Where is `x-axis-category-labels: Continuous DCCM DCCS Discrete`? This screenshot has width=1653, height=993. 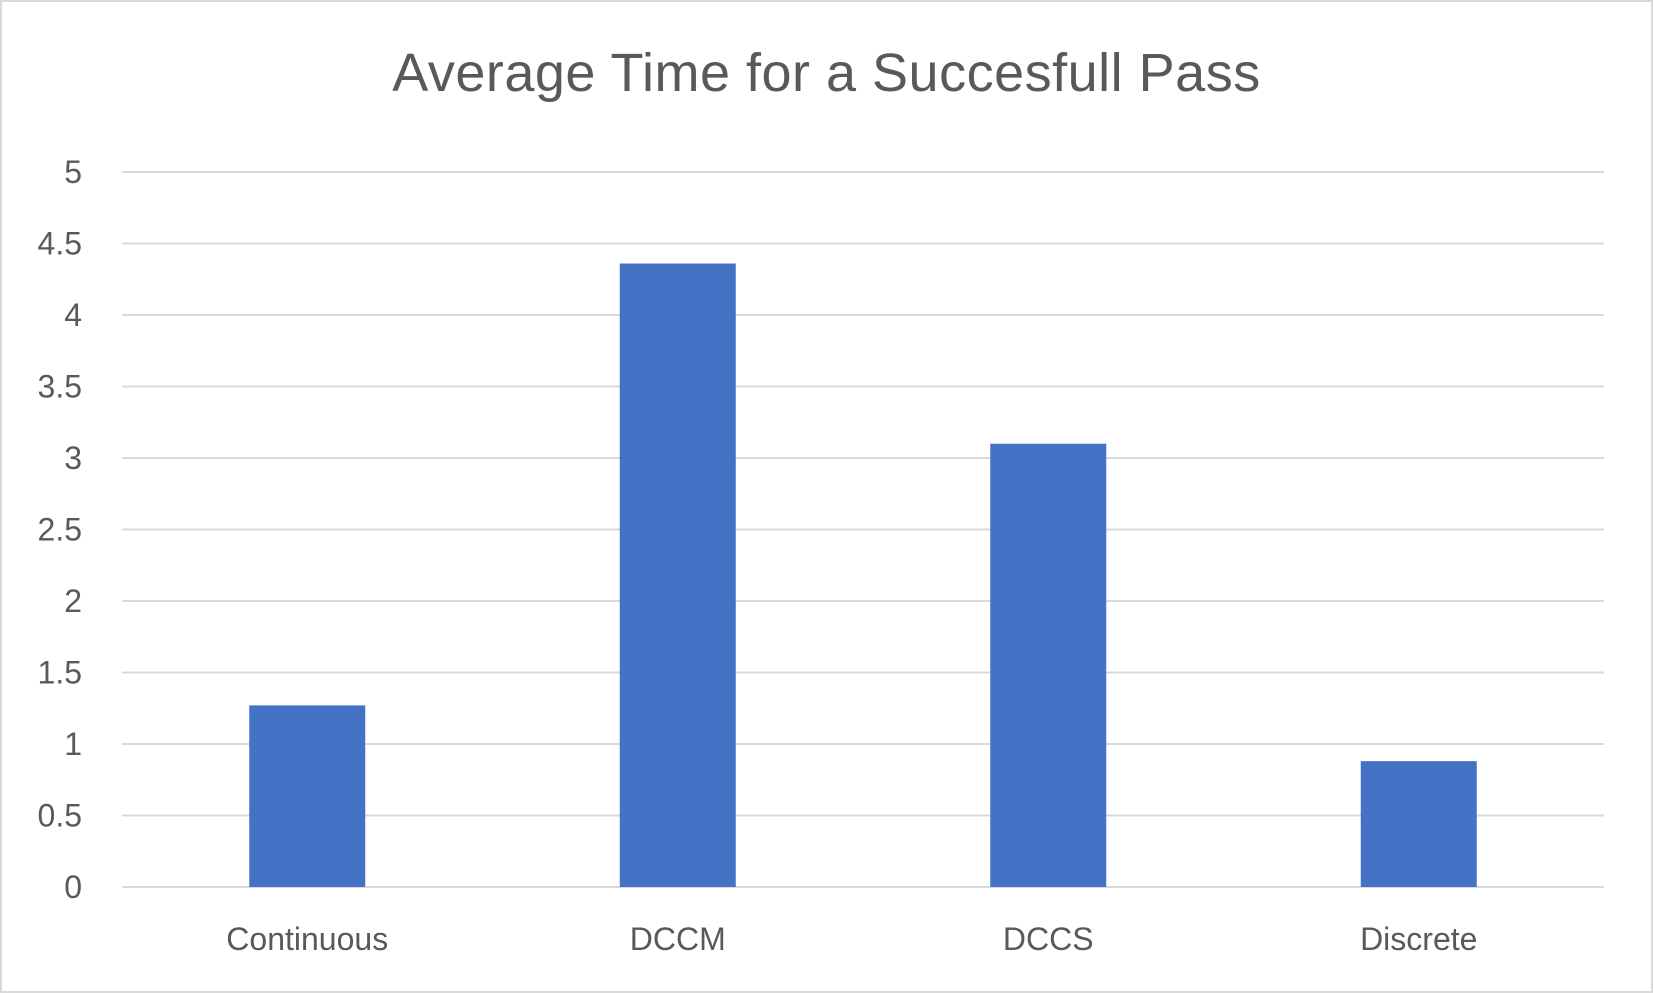 x-axis-category-labels: Continuous DCCM DCCS Discrete is located at coordinates (851, 939).